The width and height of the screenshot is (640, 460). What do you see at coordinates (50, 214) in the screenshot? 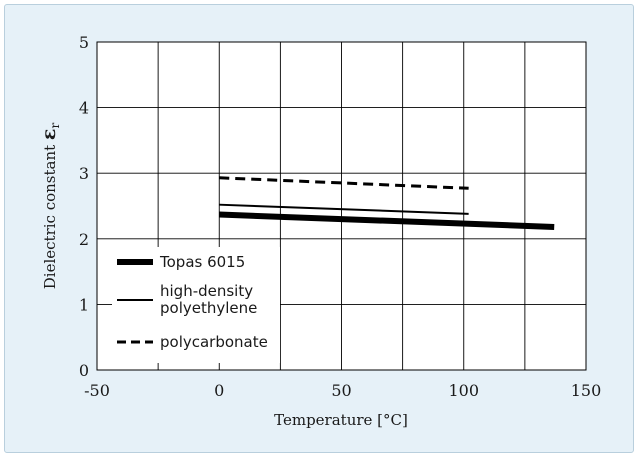
I see `y-axis-label-text: Dielectric constant` at bounding box center [50, 214].